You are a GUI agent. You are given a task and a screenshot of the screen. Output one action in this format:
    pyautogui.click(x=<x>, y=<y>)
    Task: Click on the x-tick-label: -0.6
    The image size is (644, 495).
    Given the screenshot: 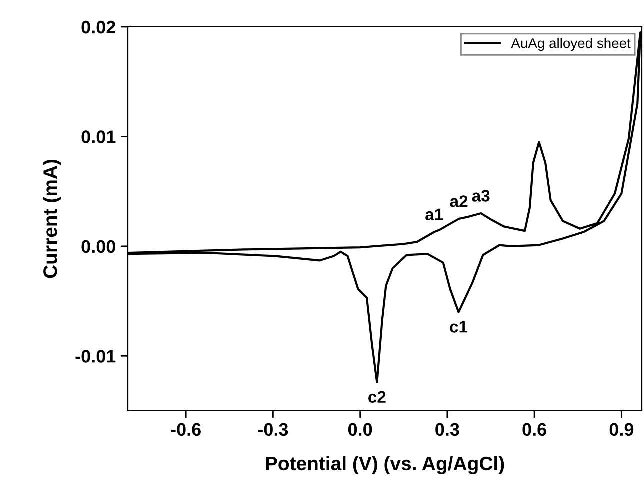 What is the action you would take?
    pyautogui.click(x=186, y=429)
    